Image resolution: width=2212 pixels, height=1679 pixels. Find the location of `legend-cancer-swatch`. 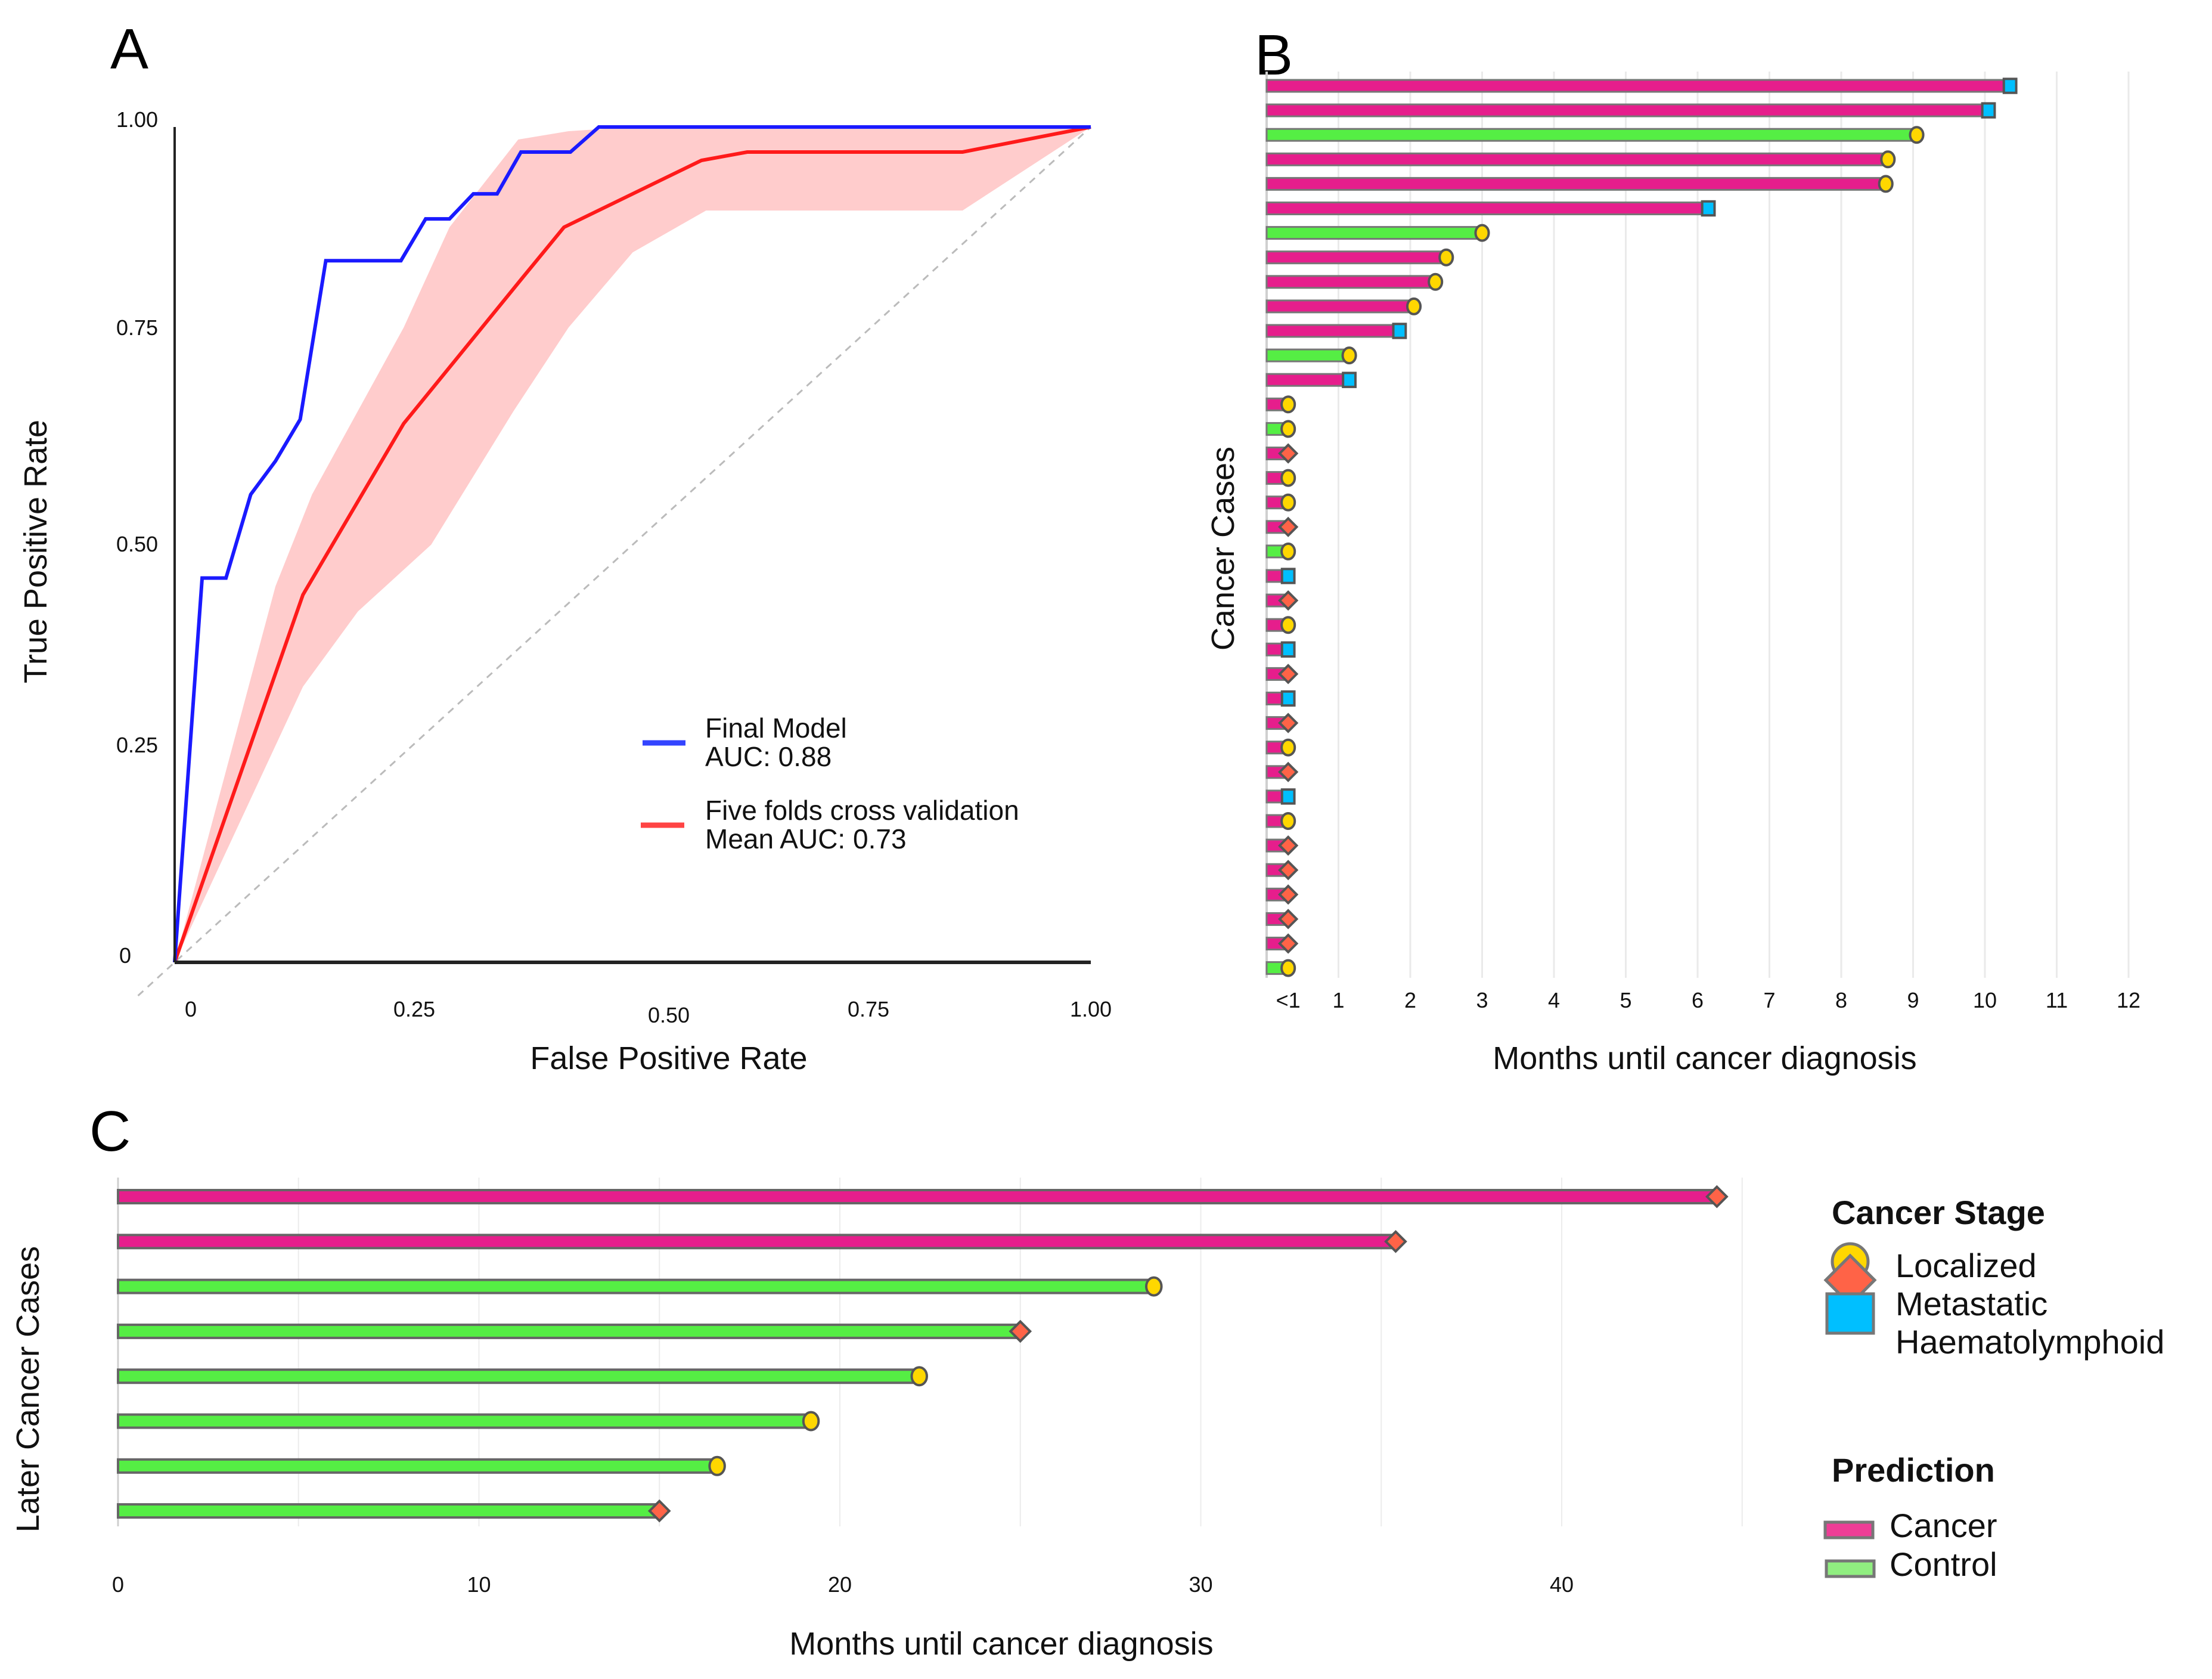

legend-cancer-swatch is located at coordinates (1849, 1529).